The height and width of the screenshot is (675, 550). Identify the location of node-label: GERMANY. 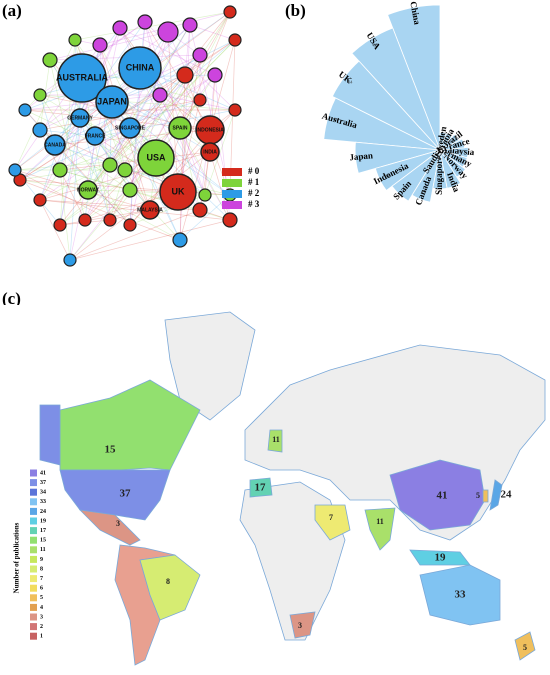
(80, 118).